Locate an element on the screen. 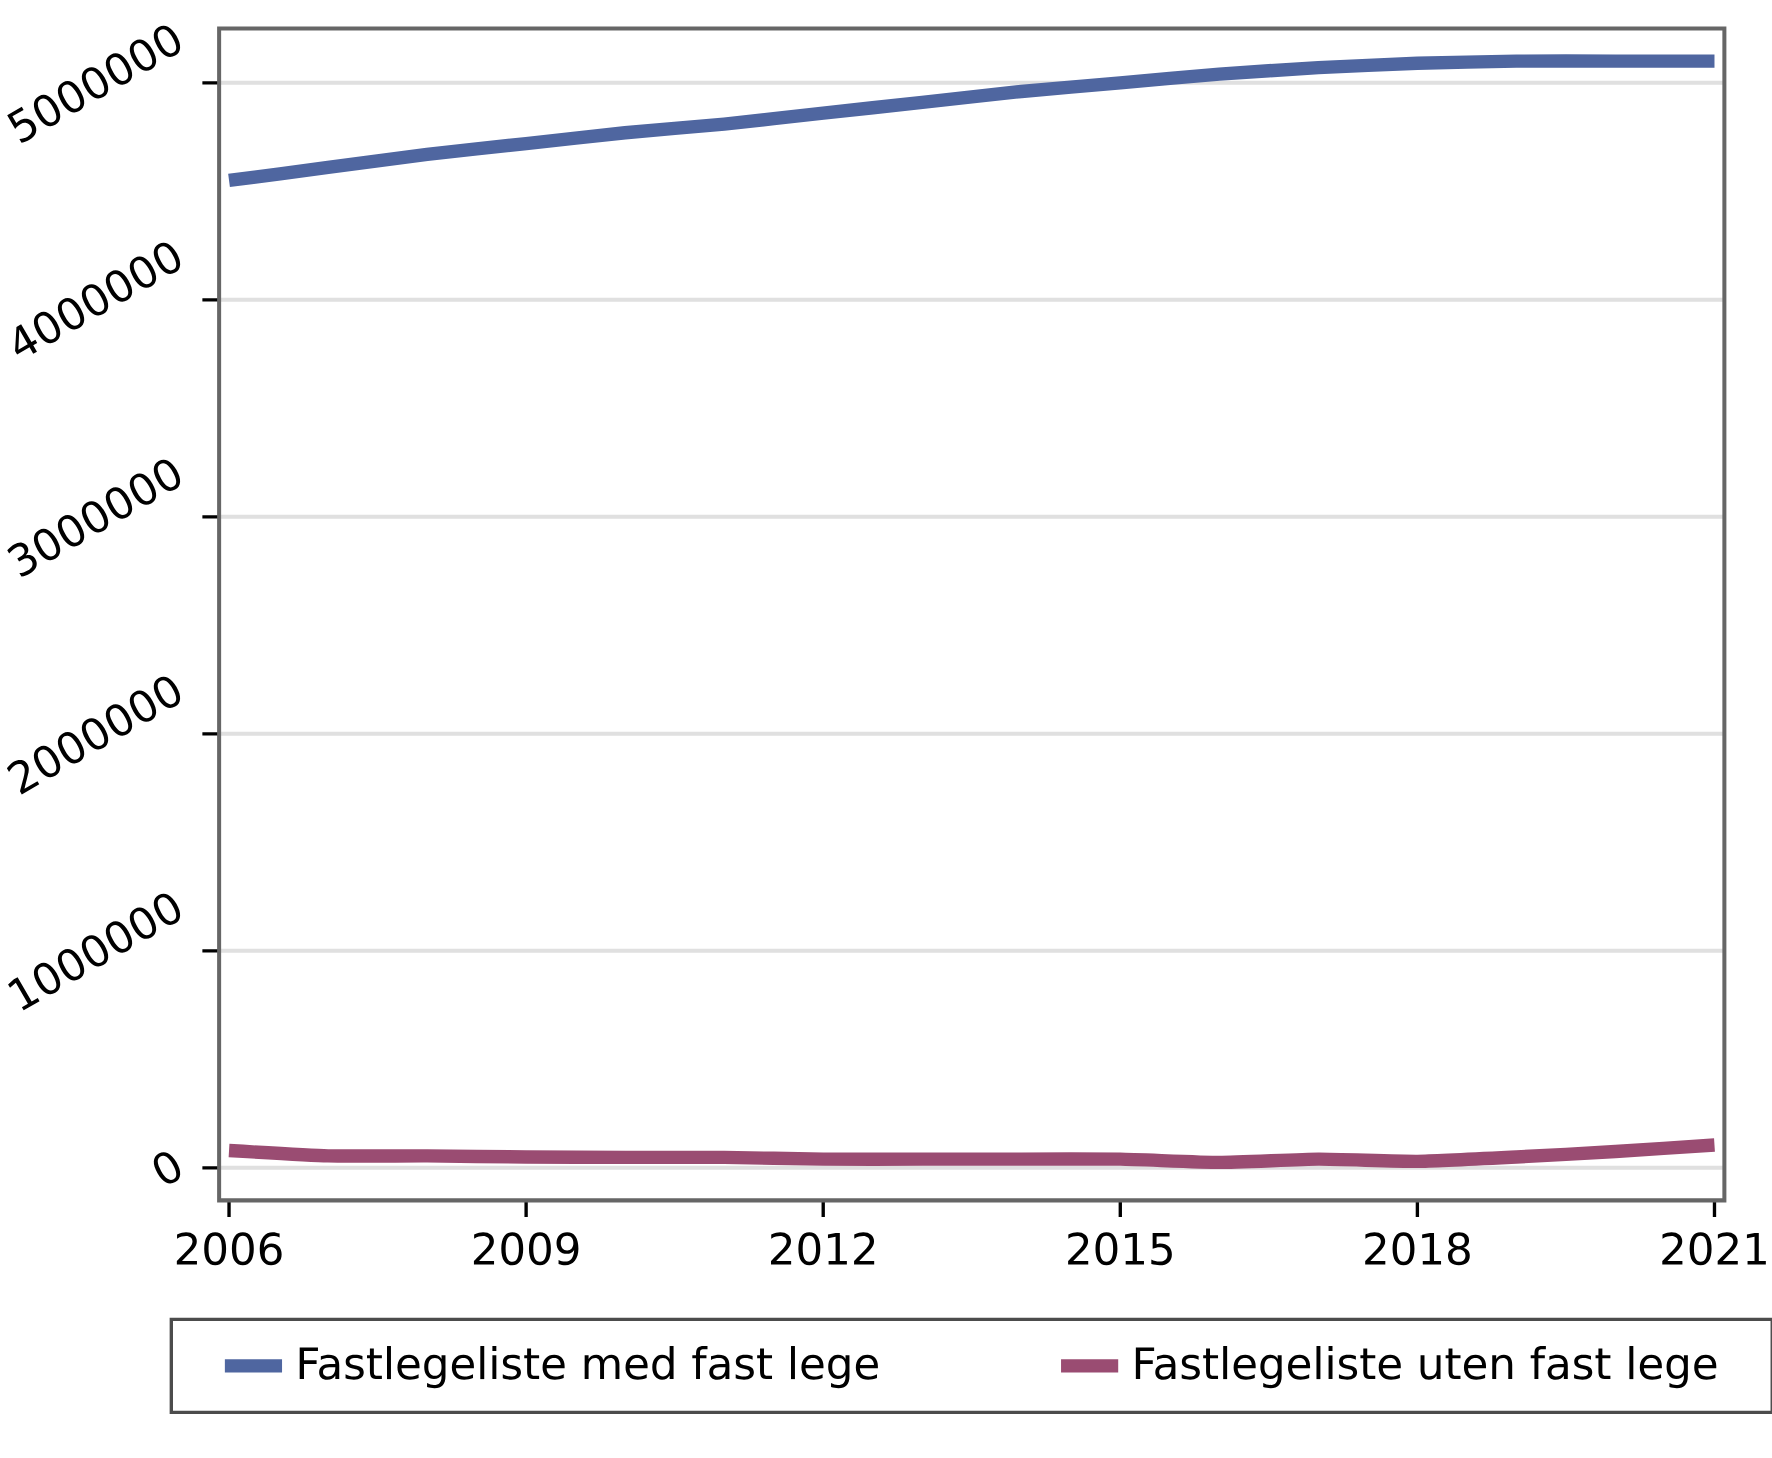 The image size is (1772, 1458). legend-label: Fastlegeliste med fast lege is located at coordinates (588, 1367).